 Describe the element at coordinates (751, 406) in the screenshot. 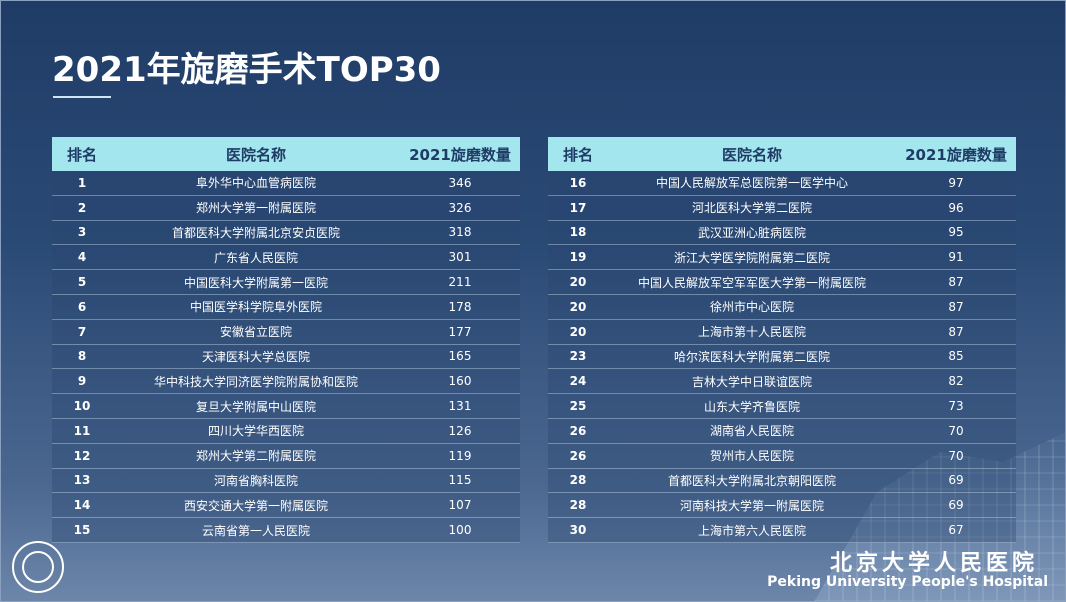

I see `hospital-name-cell: 山东大学齐鲁医院` at that location.